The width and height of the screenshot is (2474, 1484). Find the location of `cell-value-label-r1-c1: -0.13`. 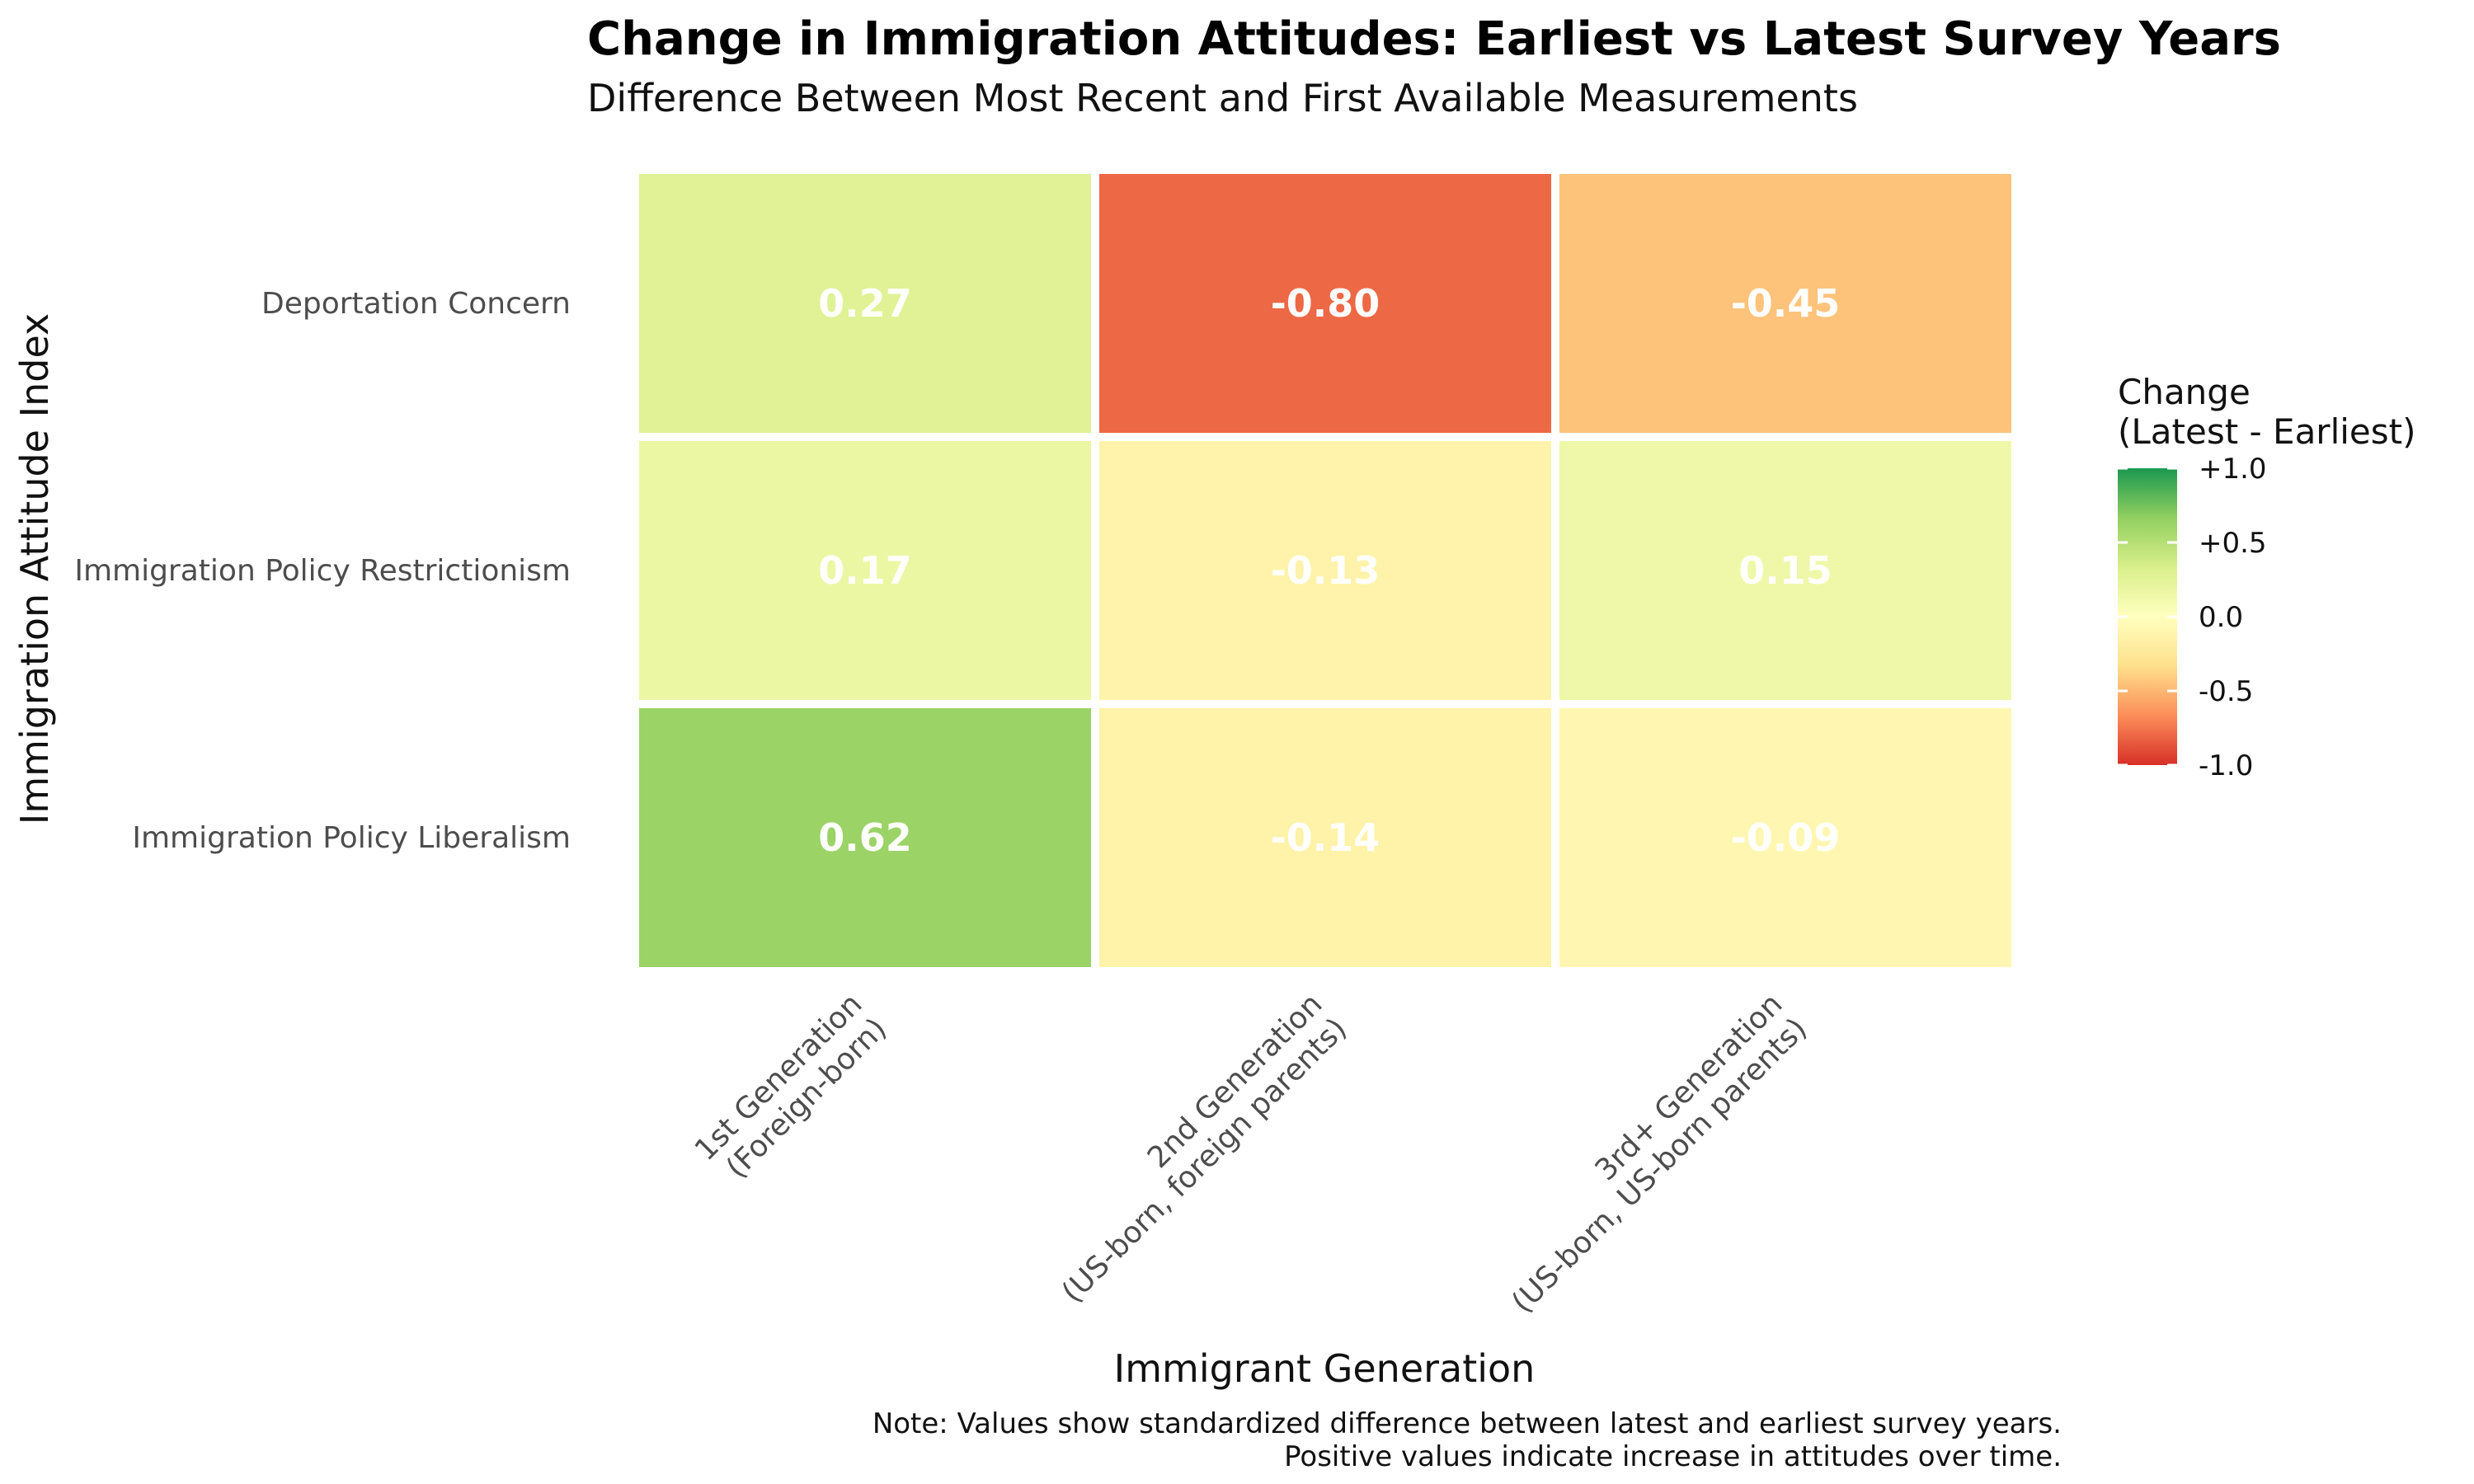

cell-value-label-r1-c1: -0.13 is located at coordinates (1325, 570).